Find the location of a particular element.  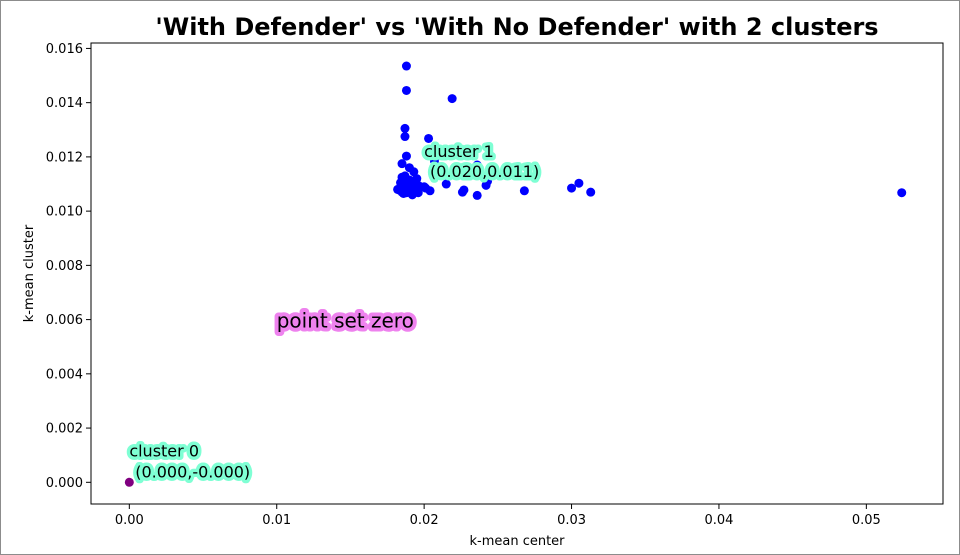

annotation-label: cluster 1 is located at coordinates (459, 151).